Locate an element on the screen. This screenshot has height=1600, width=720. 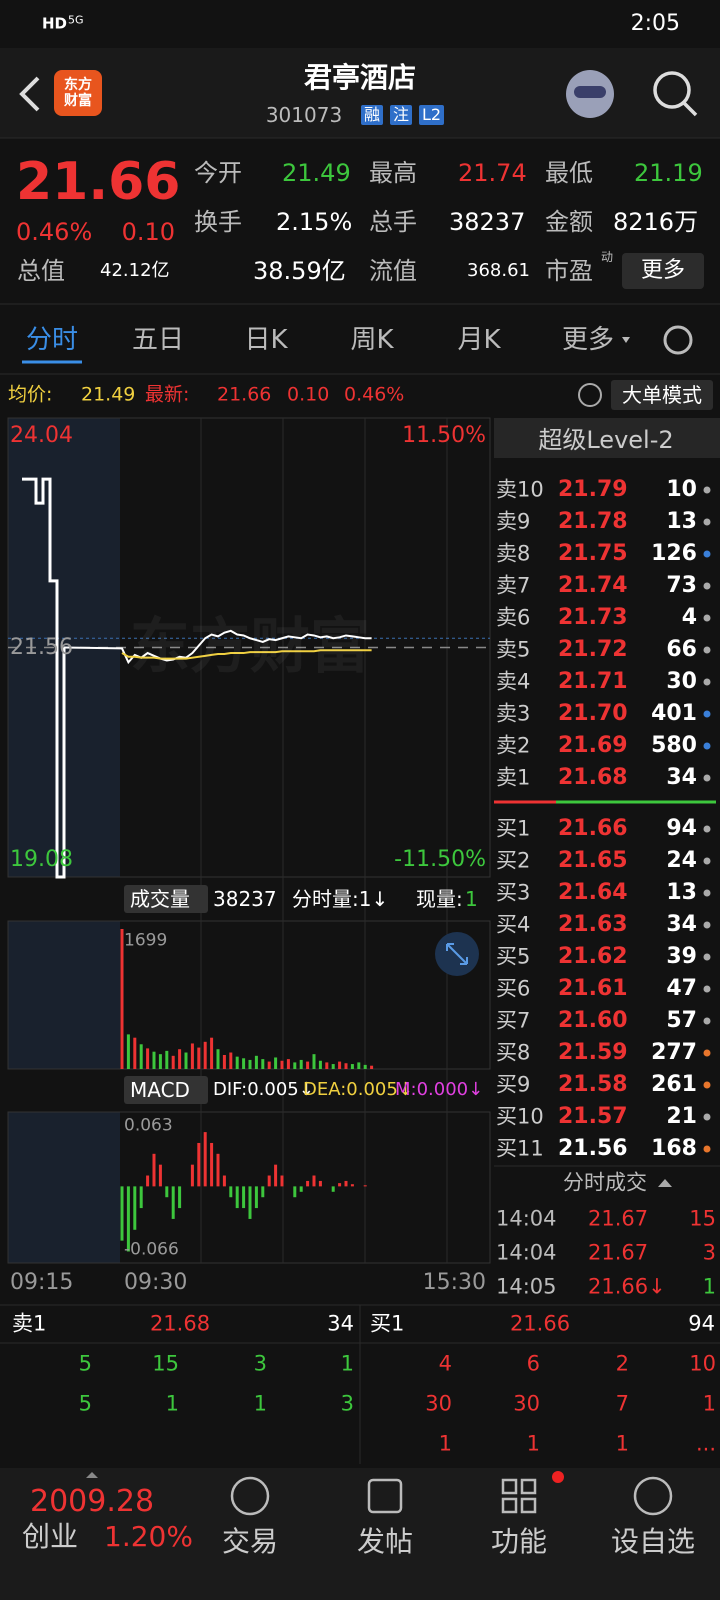
ask-dot is located at coordinates (707, 778).